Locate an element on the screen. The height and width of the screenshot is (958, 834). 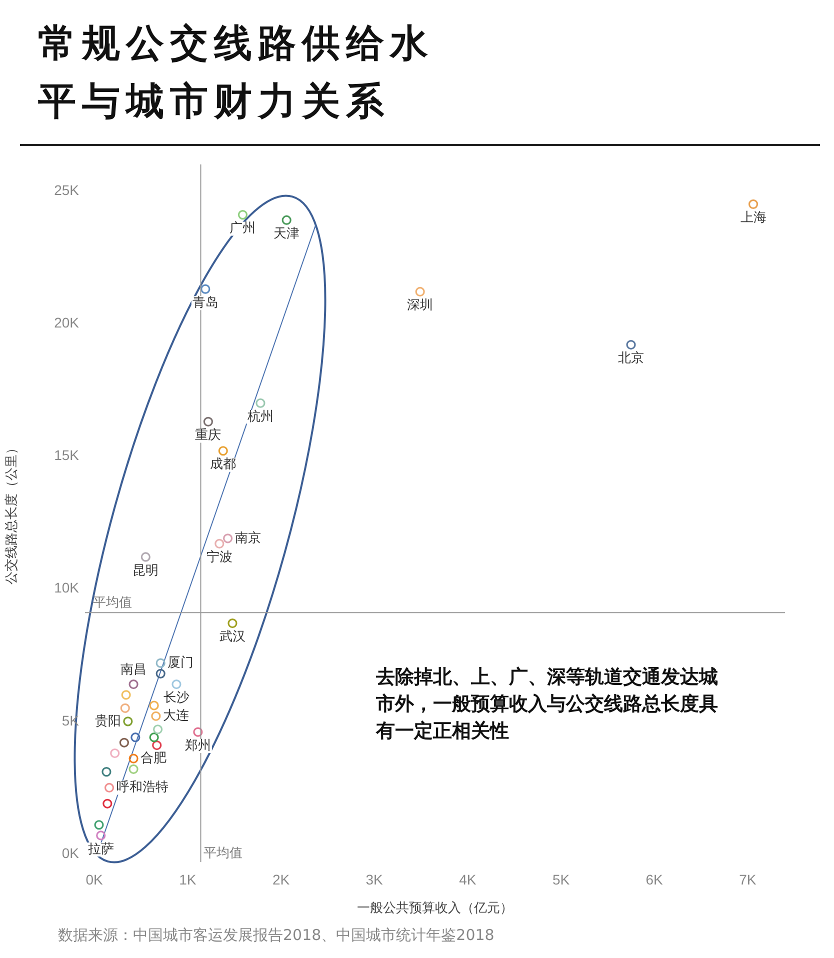
series-label: 宁波 is located at coordinates (219, 557).